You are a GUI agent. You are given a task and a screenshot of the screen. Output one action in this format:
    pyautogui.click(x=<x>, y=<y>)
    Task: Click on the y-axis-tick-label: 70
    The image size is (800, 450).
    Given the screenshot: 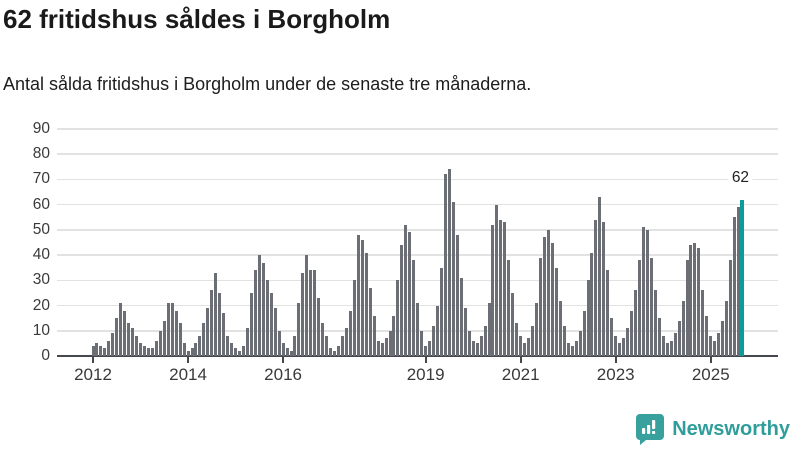 What is the action you would take?
    pyautogui.click(x=41, y=179)
    